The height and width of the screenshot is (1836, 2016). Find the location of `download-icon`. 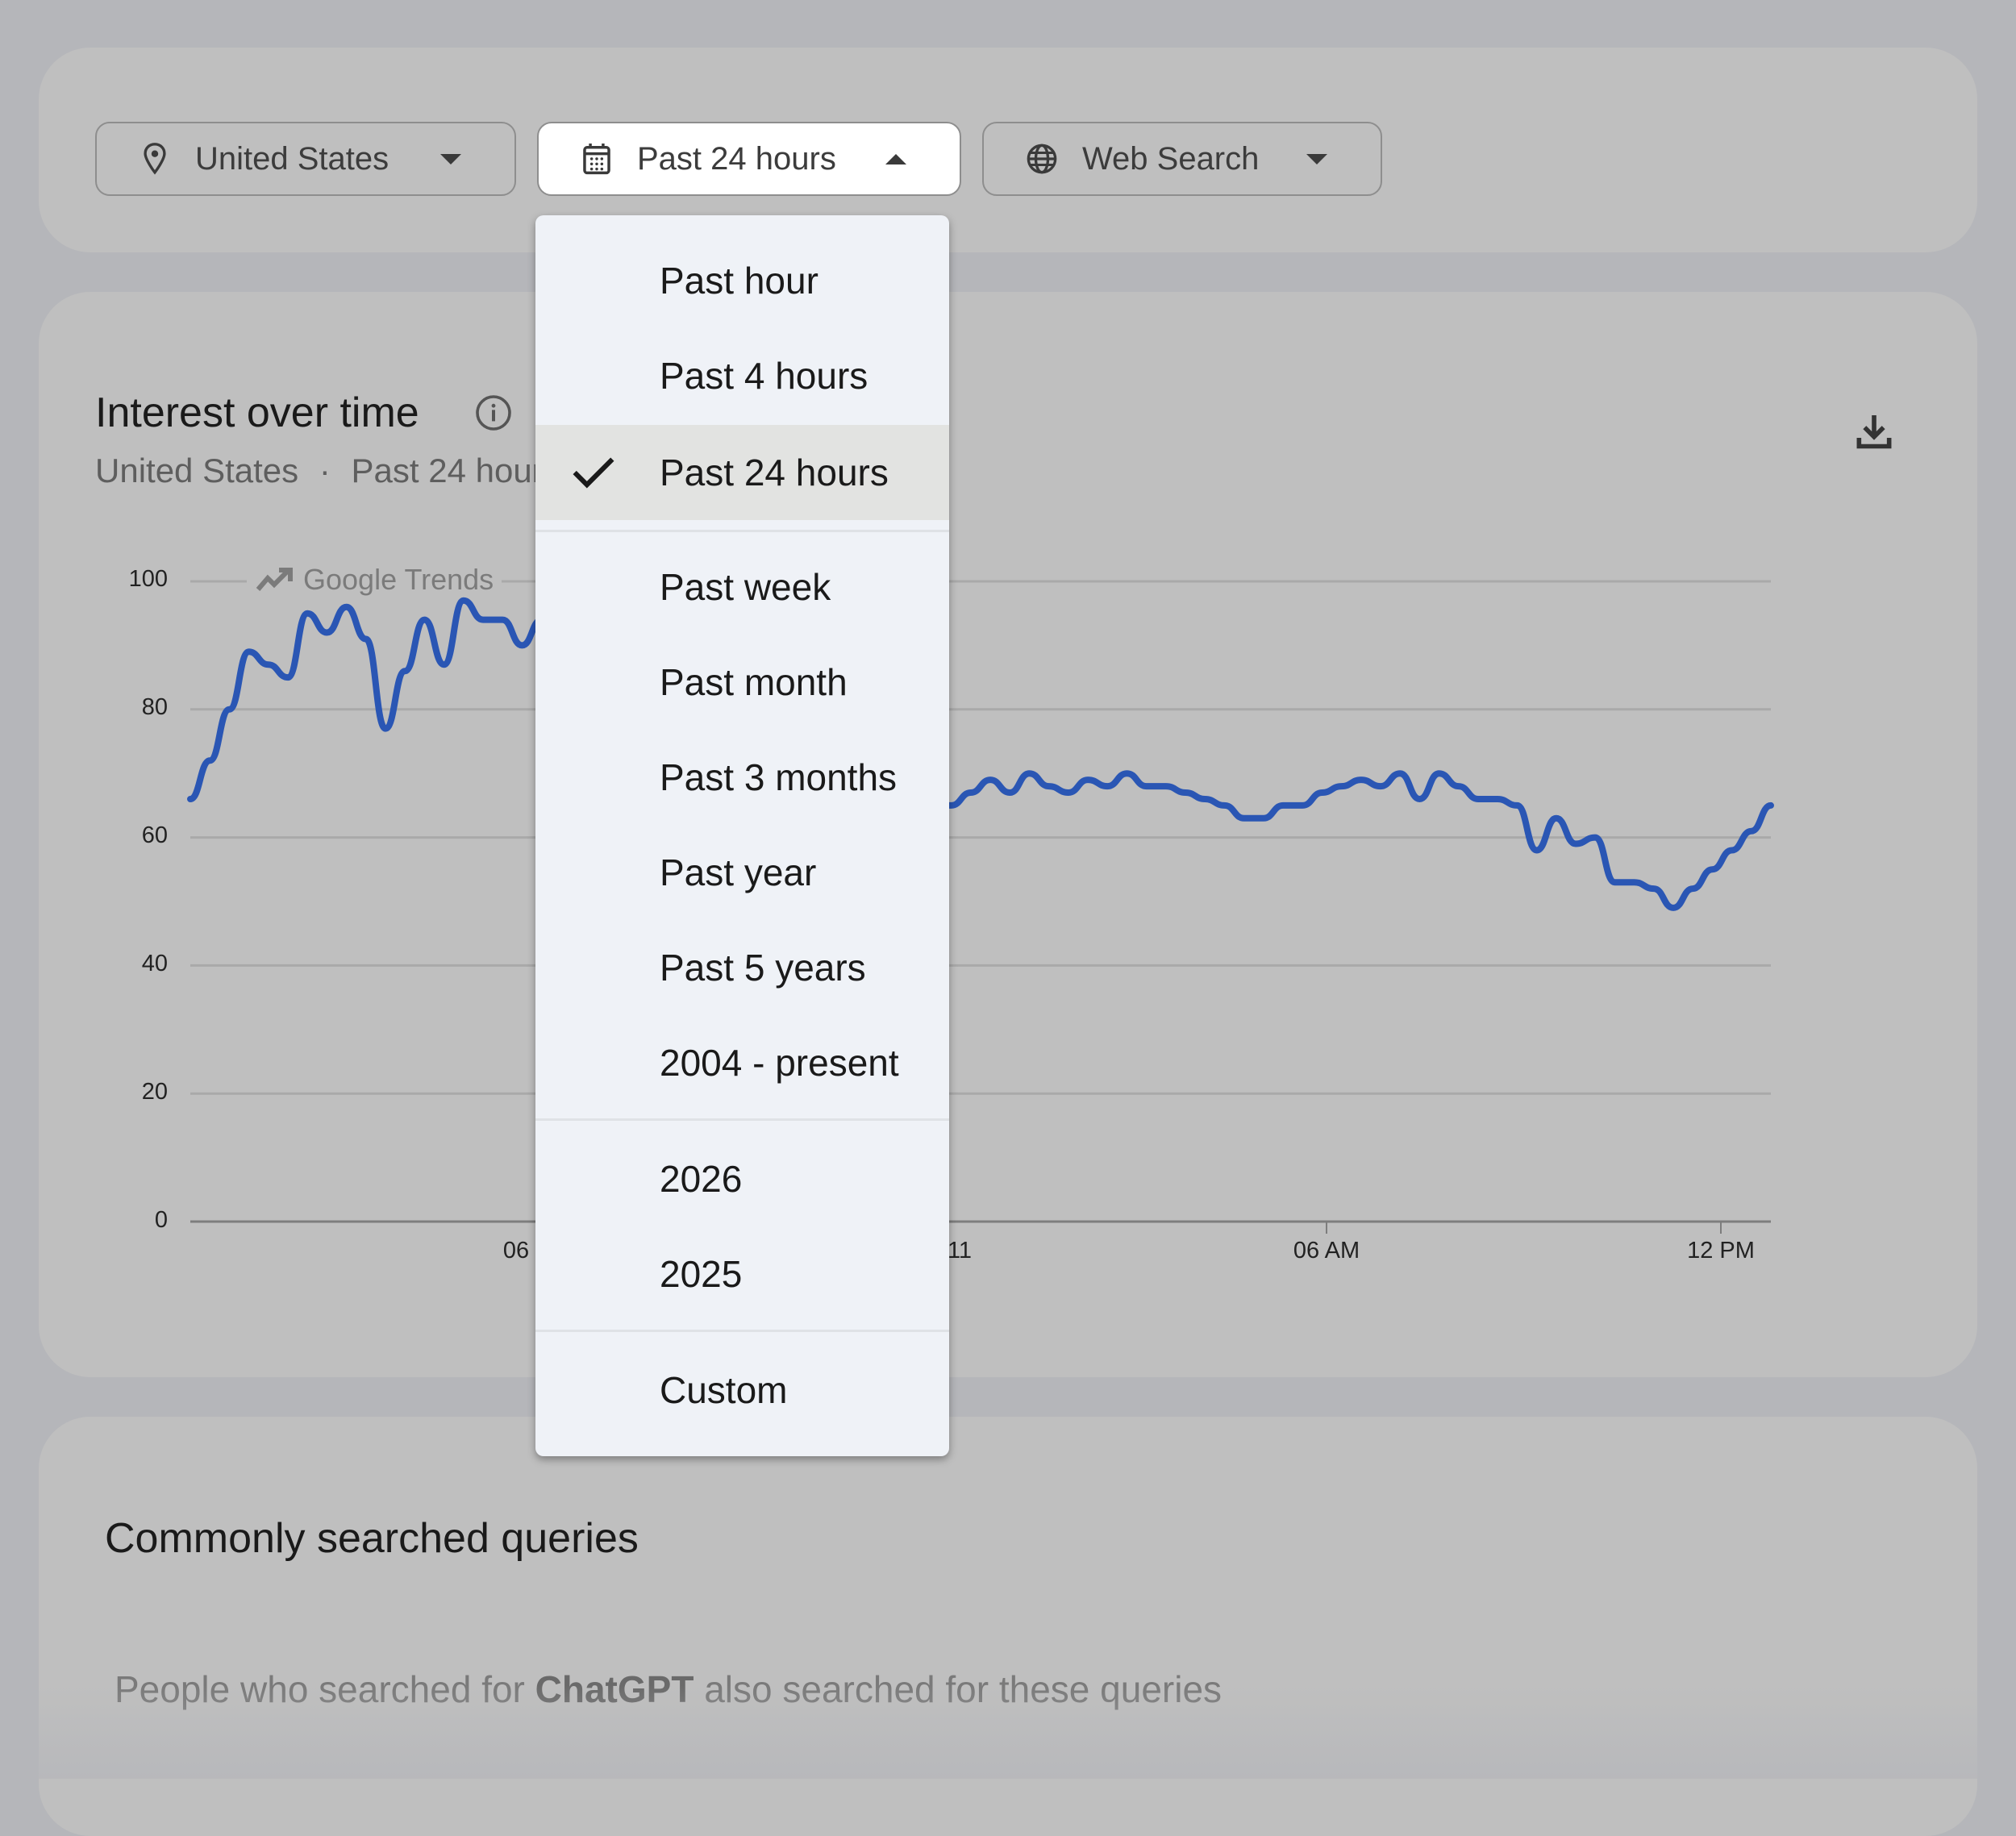

download-icon is located at coordinates (1874, 432).